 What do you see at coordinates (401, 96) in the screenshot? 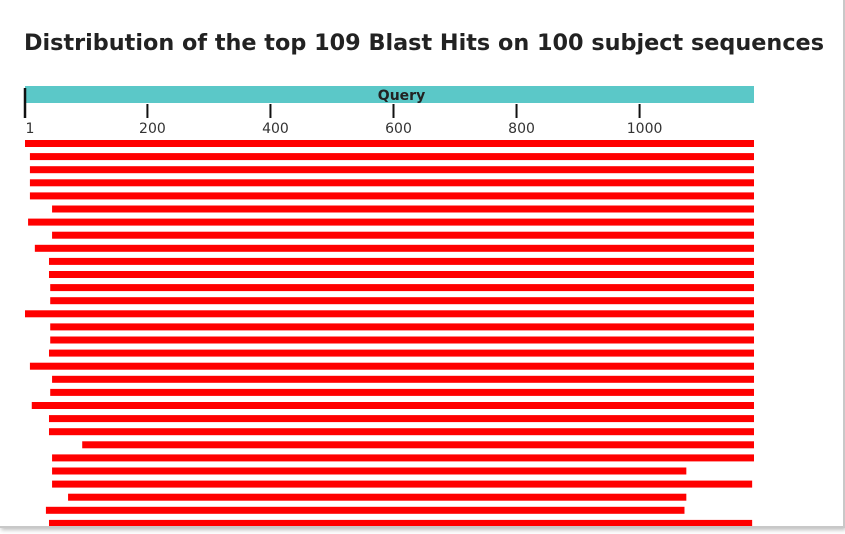
I see `query-label: Query` at bounding box center [401, 96].